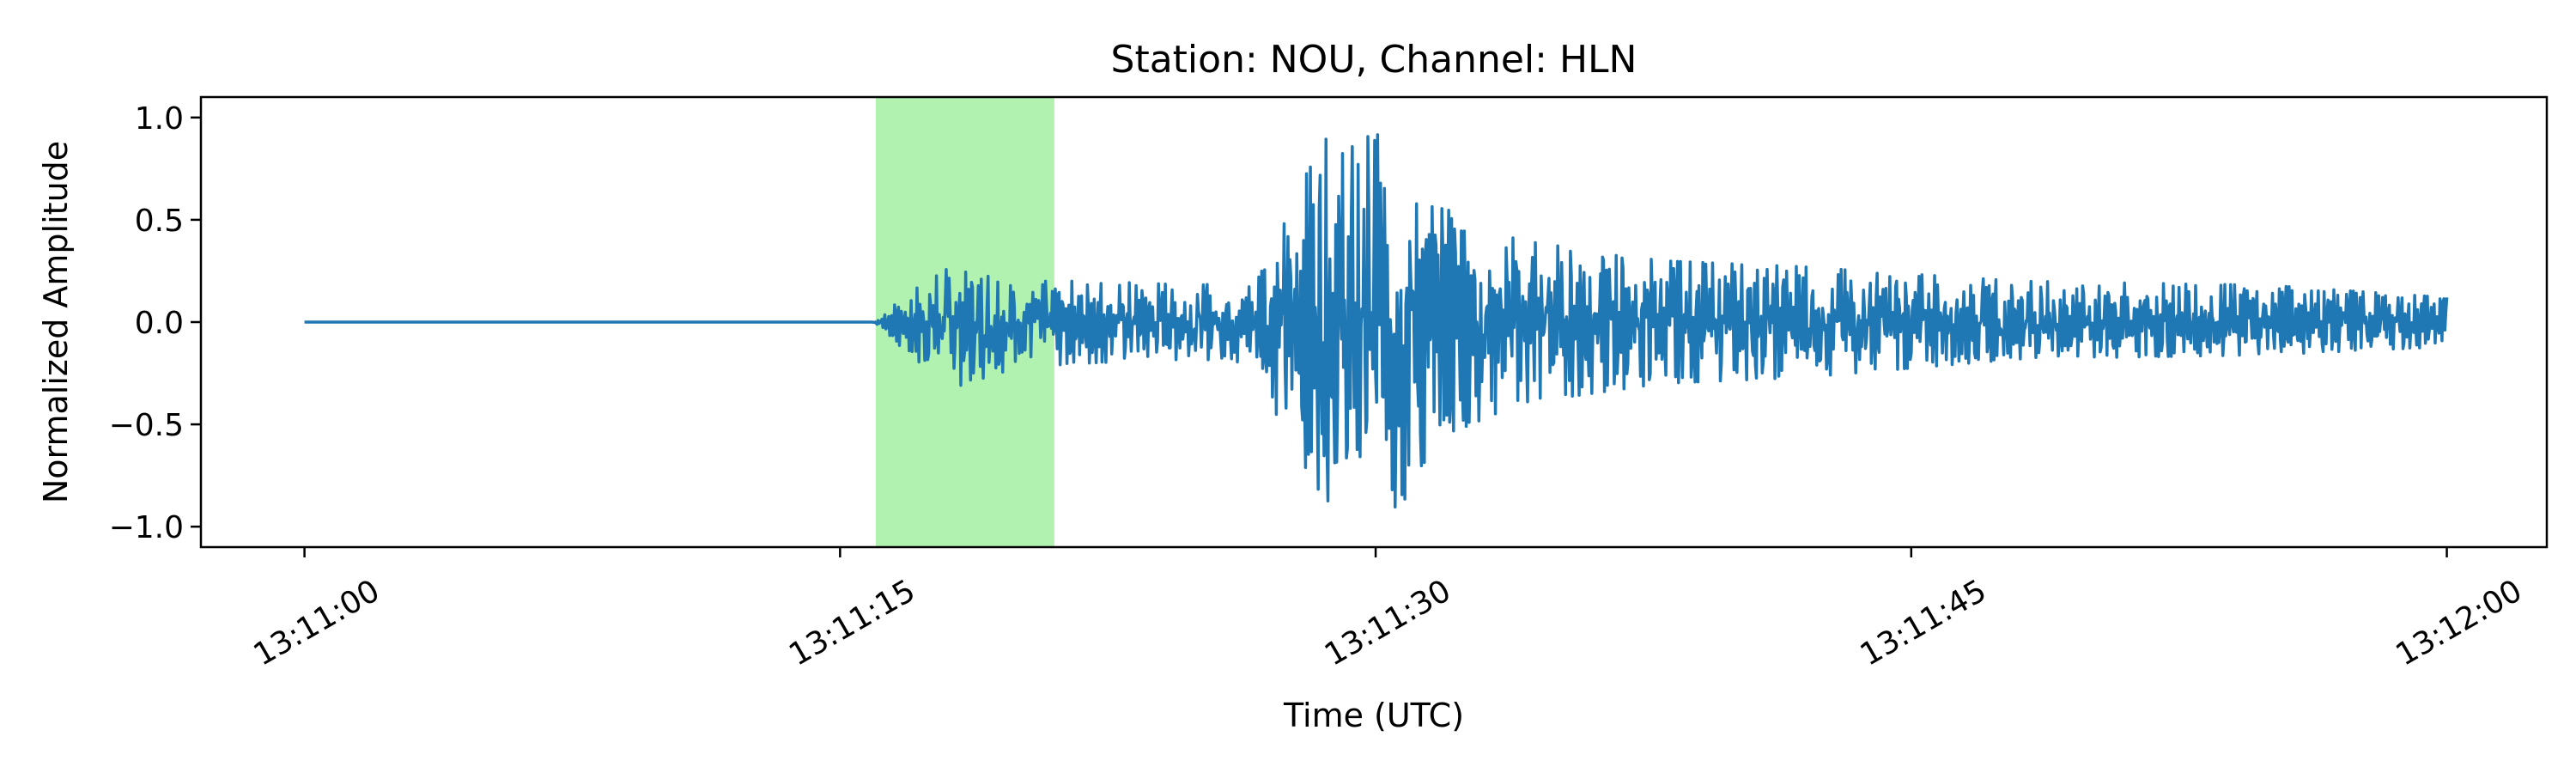  Describe the element at coordinates (1374, 60) in the screenshot. I see `chart-title: Station: NOU, Channel: HLN` at that location.